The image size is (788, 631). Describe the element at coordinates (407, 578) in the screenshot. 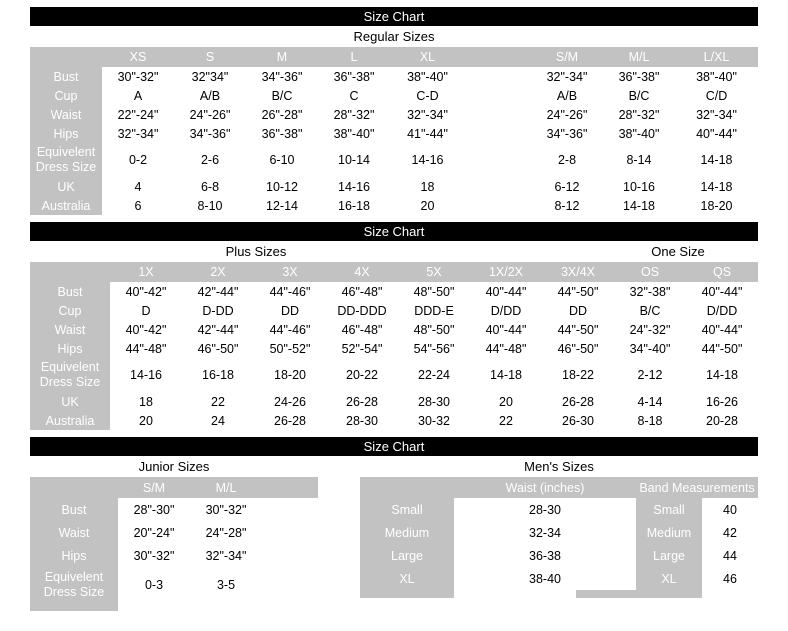

I see `mens-row-label-xl: XL` at that location.